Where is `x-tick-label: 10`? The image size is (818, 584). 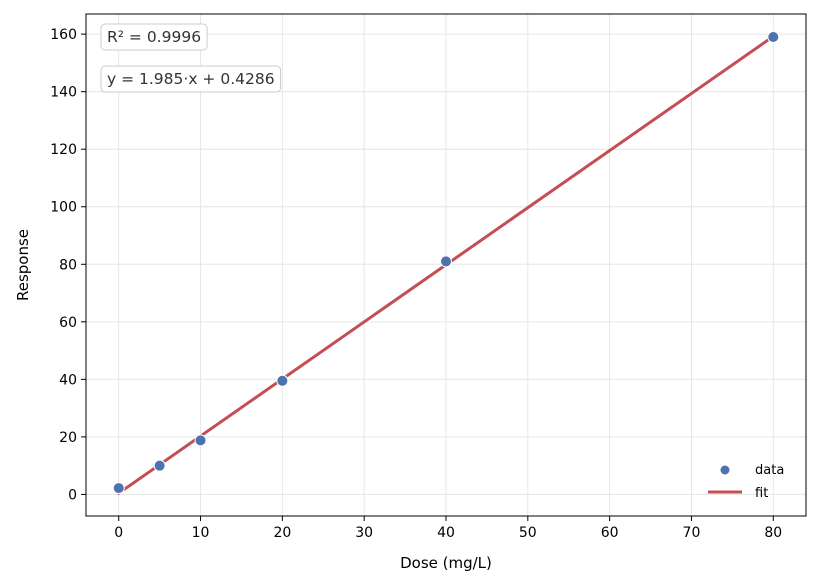 x-tick-label: 10 is located at coordinates (201, 533).